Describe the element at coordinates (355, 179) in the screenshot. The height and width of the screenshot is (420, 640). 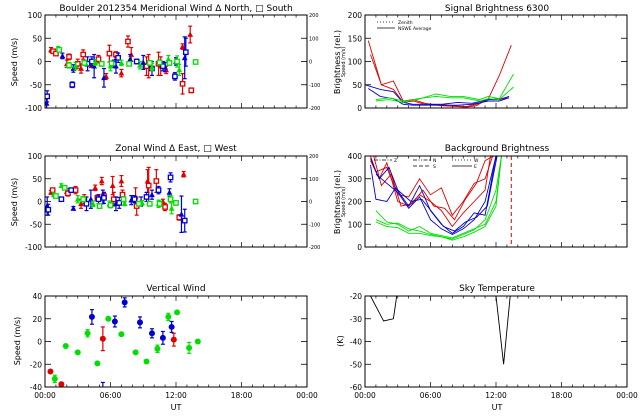
I see `y-tick-label: 300` at that location.